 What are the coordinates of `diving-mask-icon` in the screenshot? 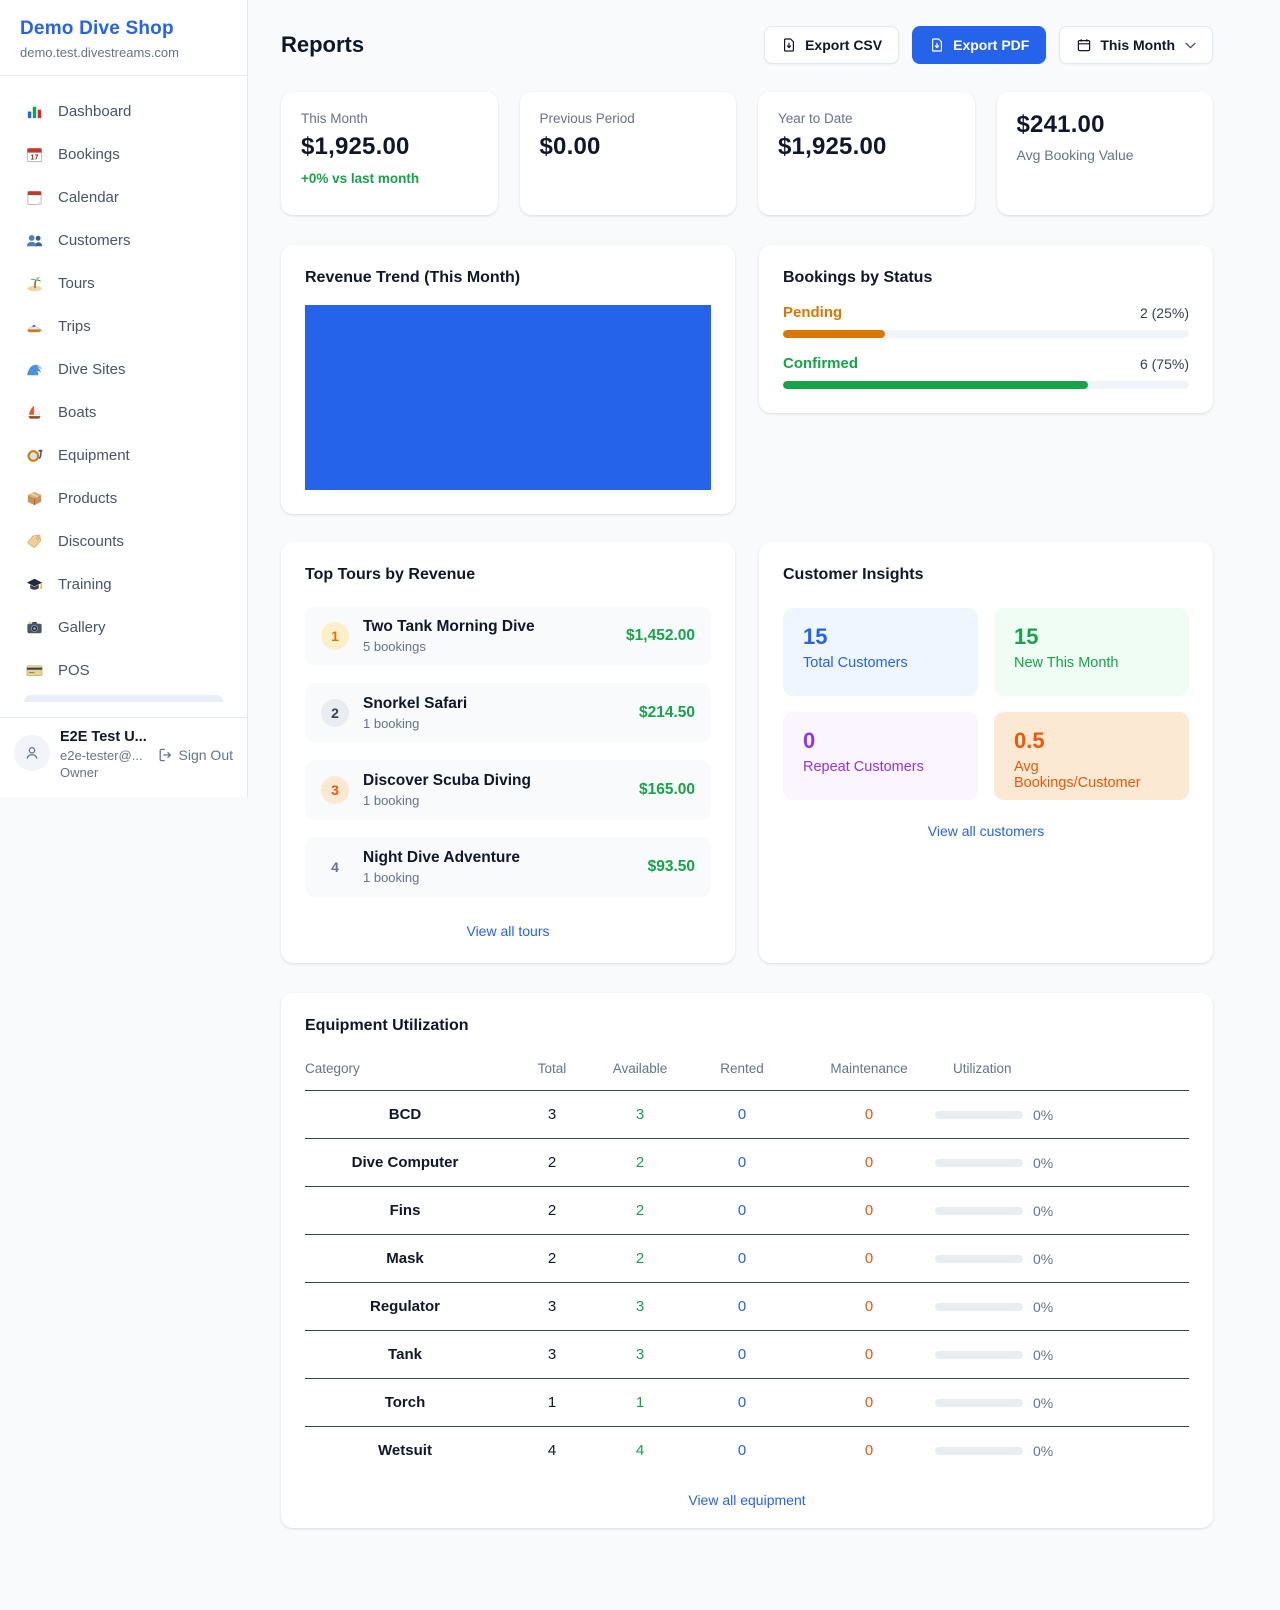 It's located at (34, 455).